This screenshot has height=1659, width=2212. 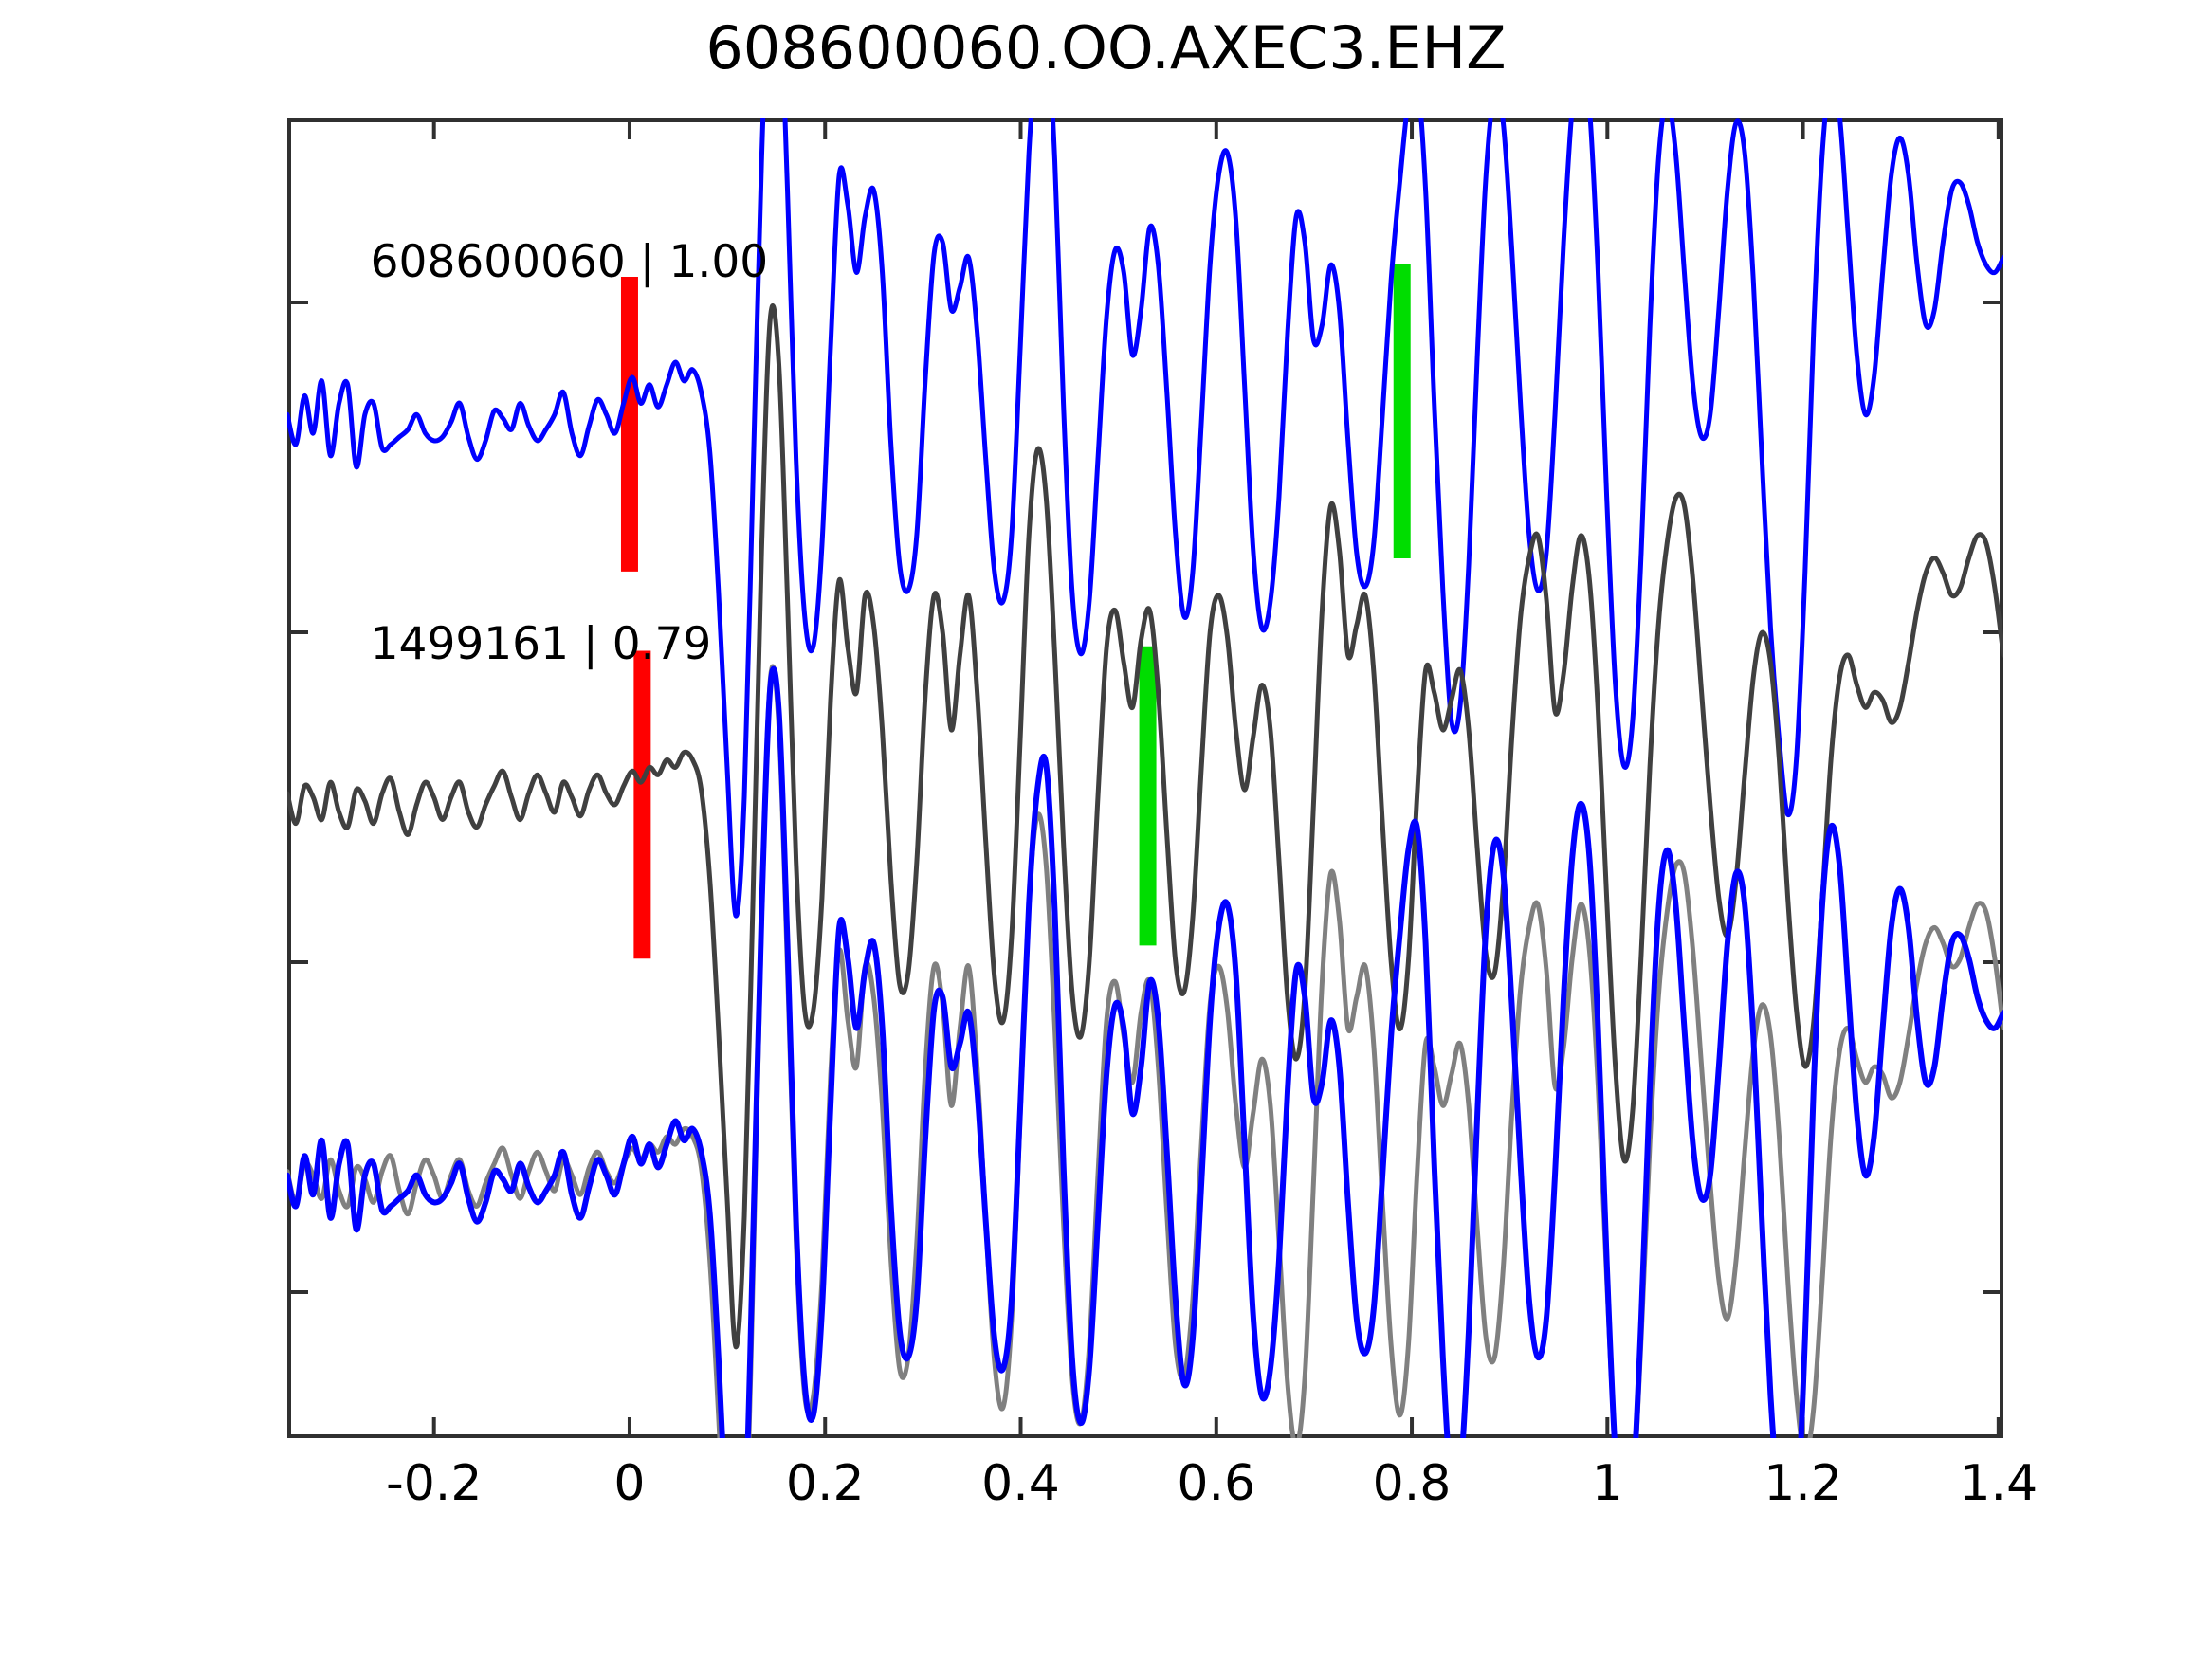 What do you see at coordinates (569, 261) in the screenshot?
I see `trace-label-template: 608600060 | 1.00` at bounding box center [569, 261].